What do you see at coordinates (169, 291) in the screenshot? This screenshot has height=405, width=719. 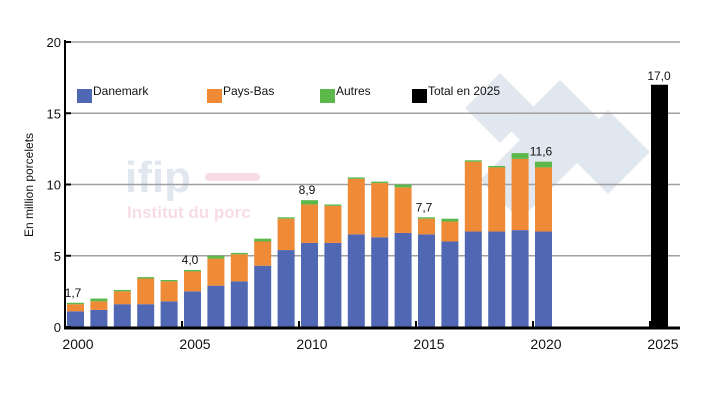 I see `bar-pays-bas-2004` at bounding box center [169, 291].